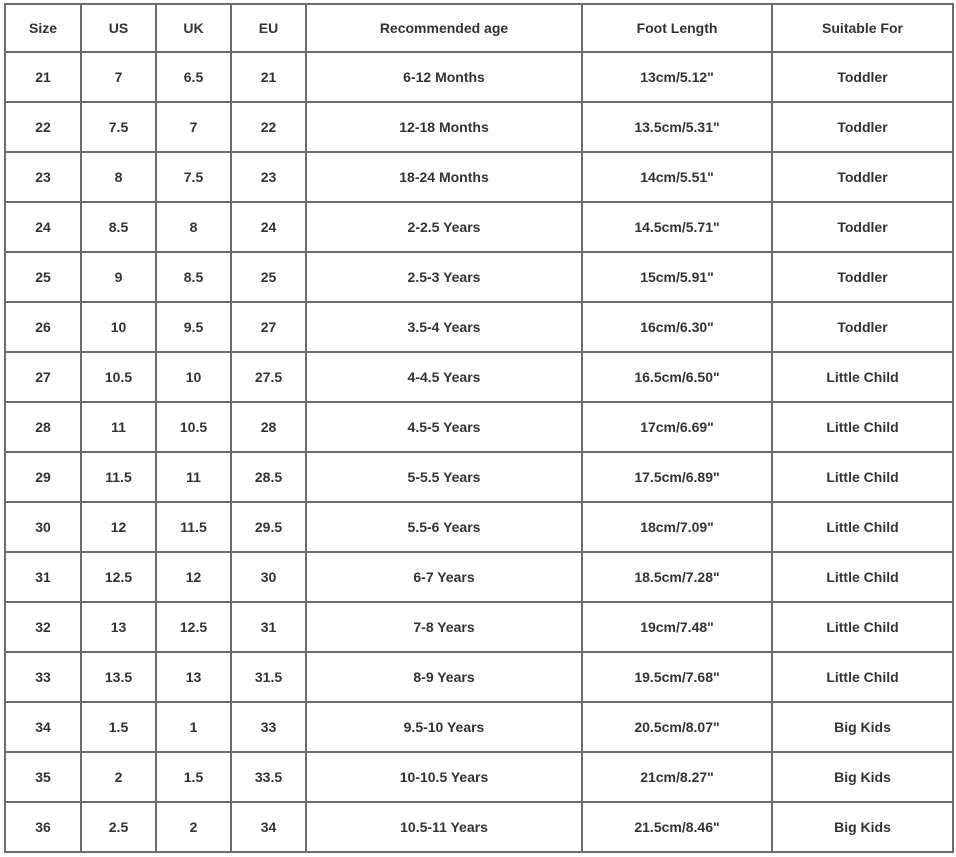 The width and height of the screenshot is (956, 857). I want to click on table-row: 25 9 8.5 25 2.5-3 Years 15cm/5.91" Toddler, so click(479, 277).